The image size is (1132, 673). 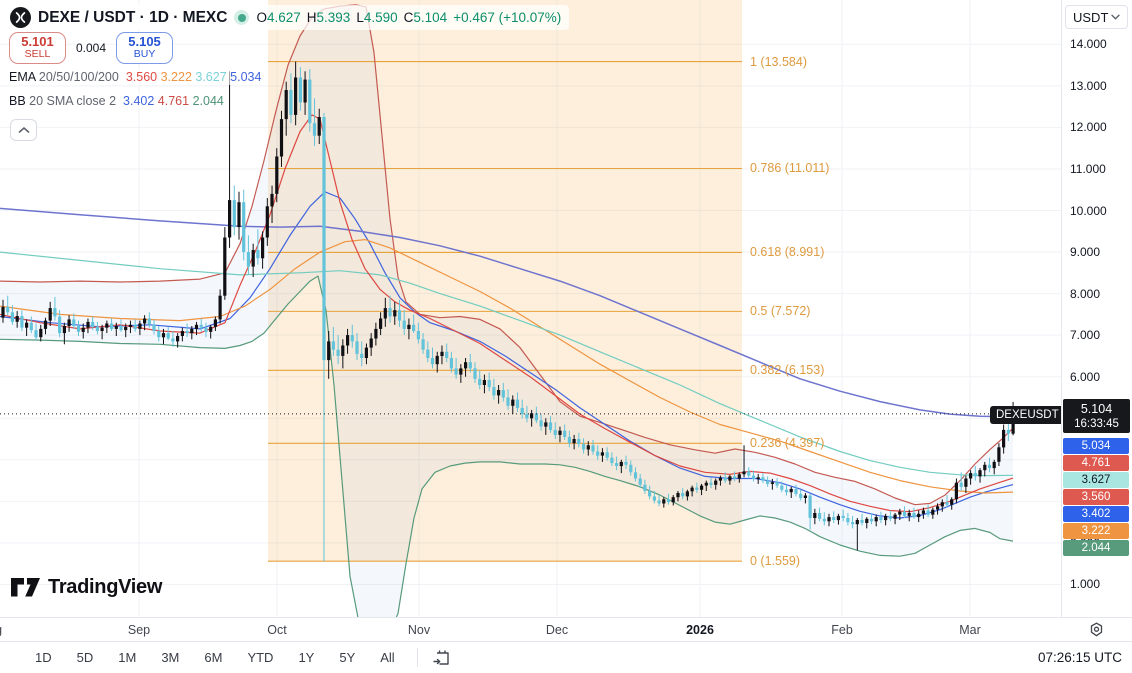 I want to click on range-button-5d: 5D, so click(x=85, y=657).